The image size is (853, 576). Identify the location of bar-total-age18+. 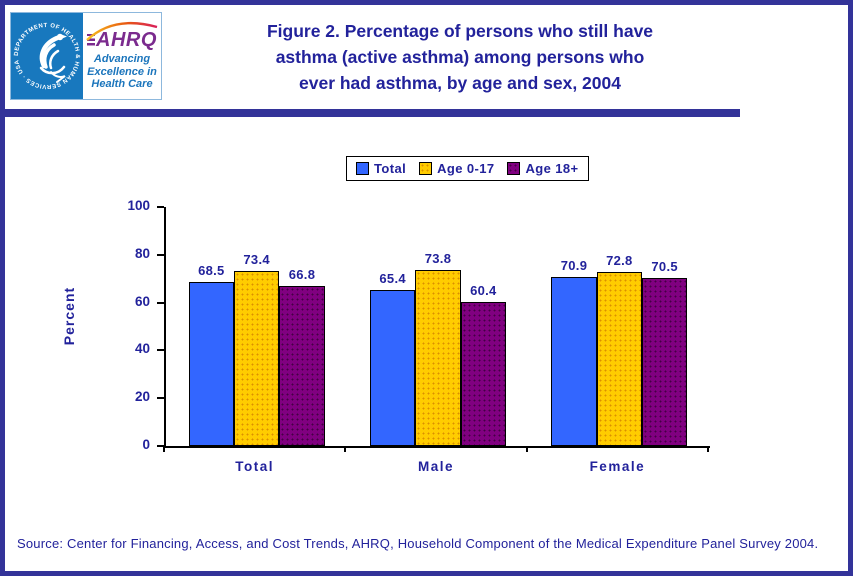
(302, 366).